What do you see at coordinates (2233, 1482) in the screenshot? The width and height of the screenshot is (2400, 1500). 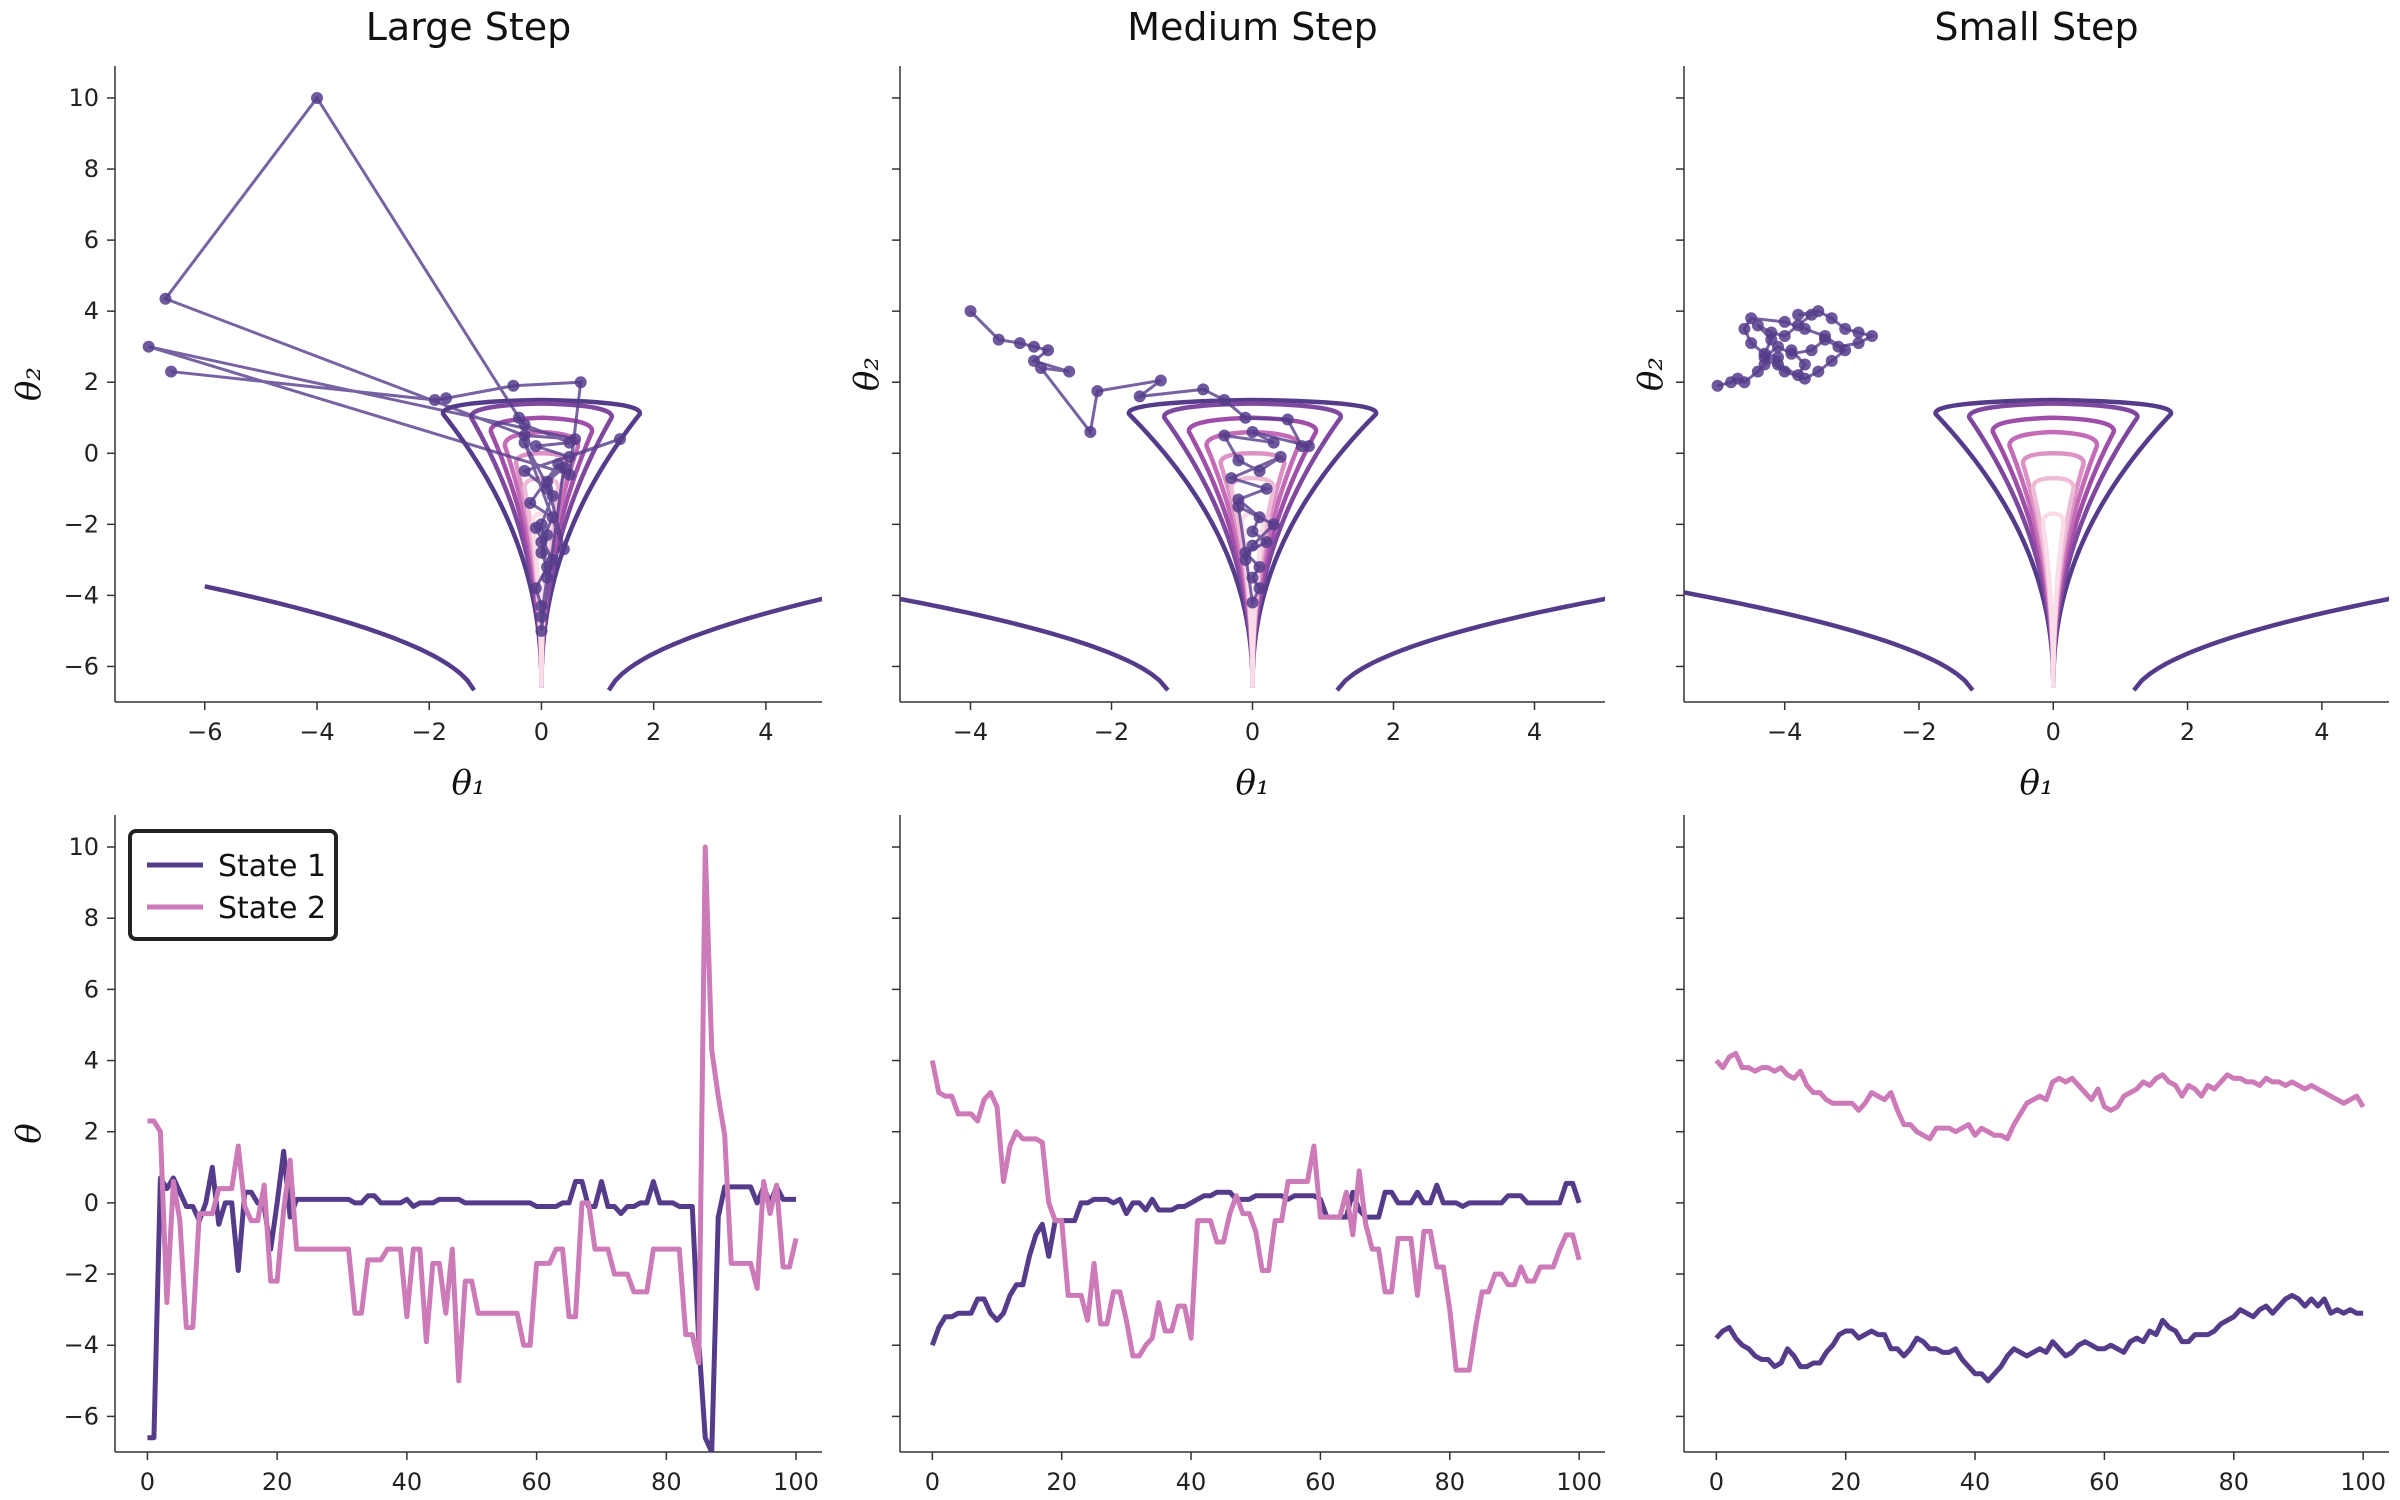 I see `x-tick-label: 80` at bounding box center [2233, 1482].